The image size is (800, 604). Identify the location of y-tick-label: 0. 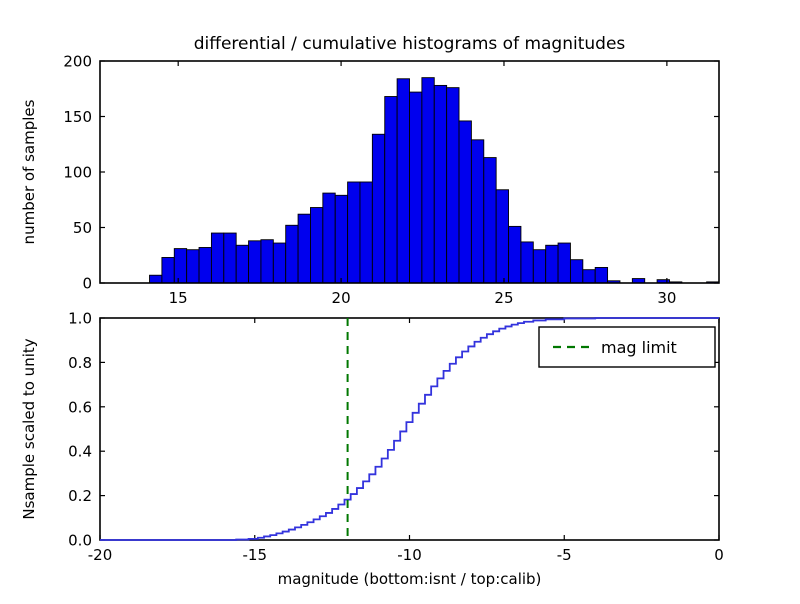
(87, 284).